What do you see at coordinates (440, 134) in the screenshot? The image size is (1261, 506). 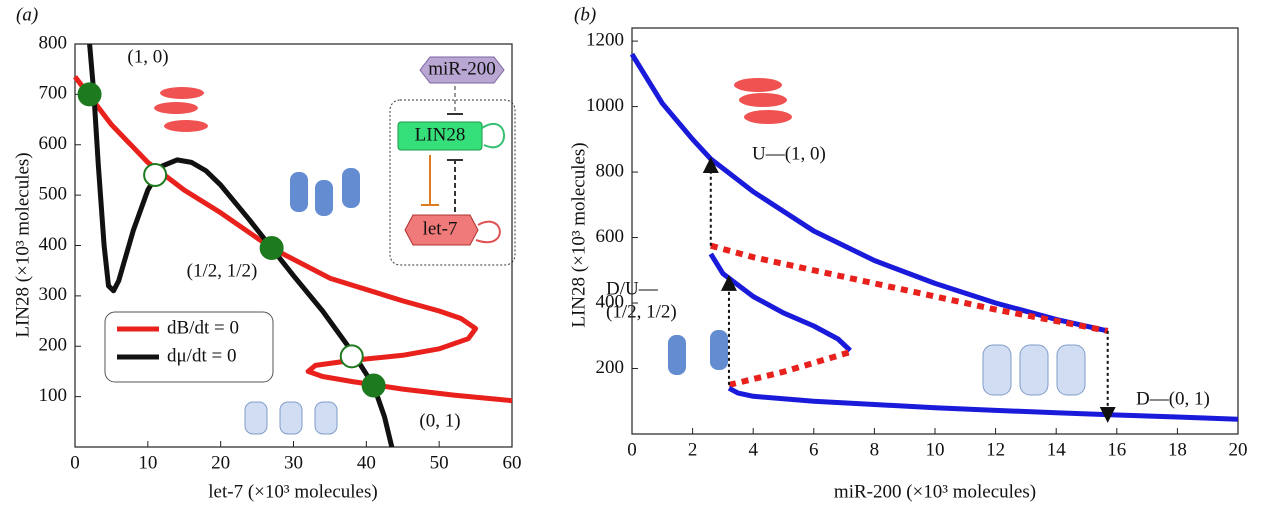 I see `node-label: LIN28` at bounding box center [440, 134].